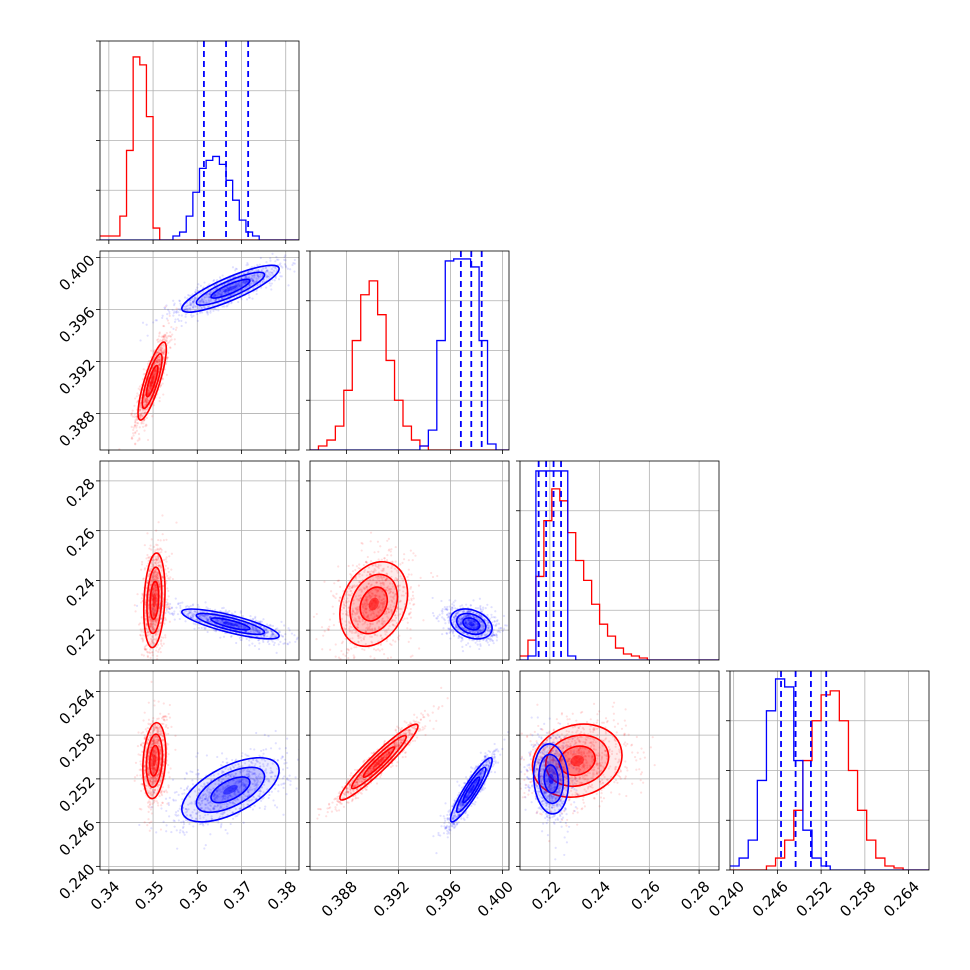 Image resolution: width=970 pixels, height=970 pixels. What do you see at coordinates (645, 896) in the screenshot?
I see `x-tick-label: 0.26` at bounding box center [645, 896].